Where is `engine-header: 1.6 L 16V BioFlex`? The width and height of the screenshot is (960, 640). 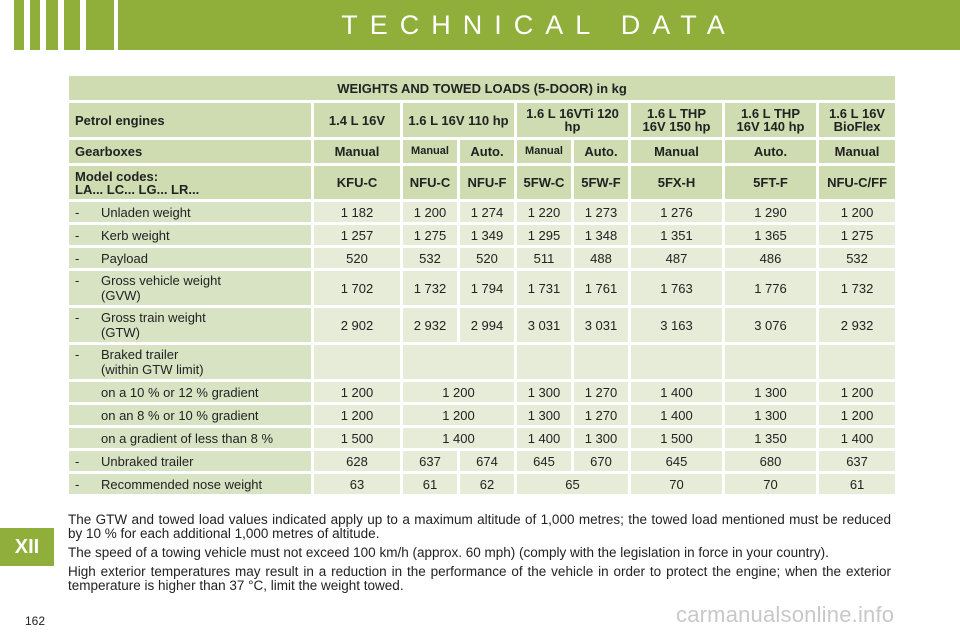 engine-header: 1.6 L 16V BioFlex is located at coordinates (857, 120).